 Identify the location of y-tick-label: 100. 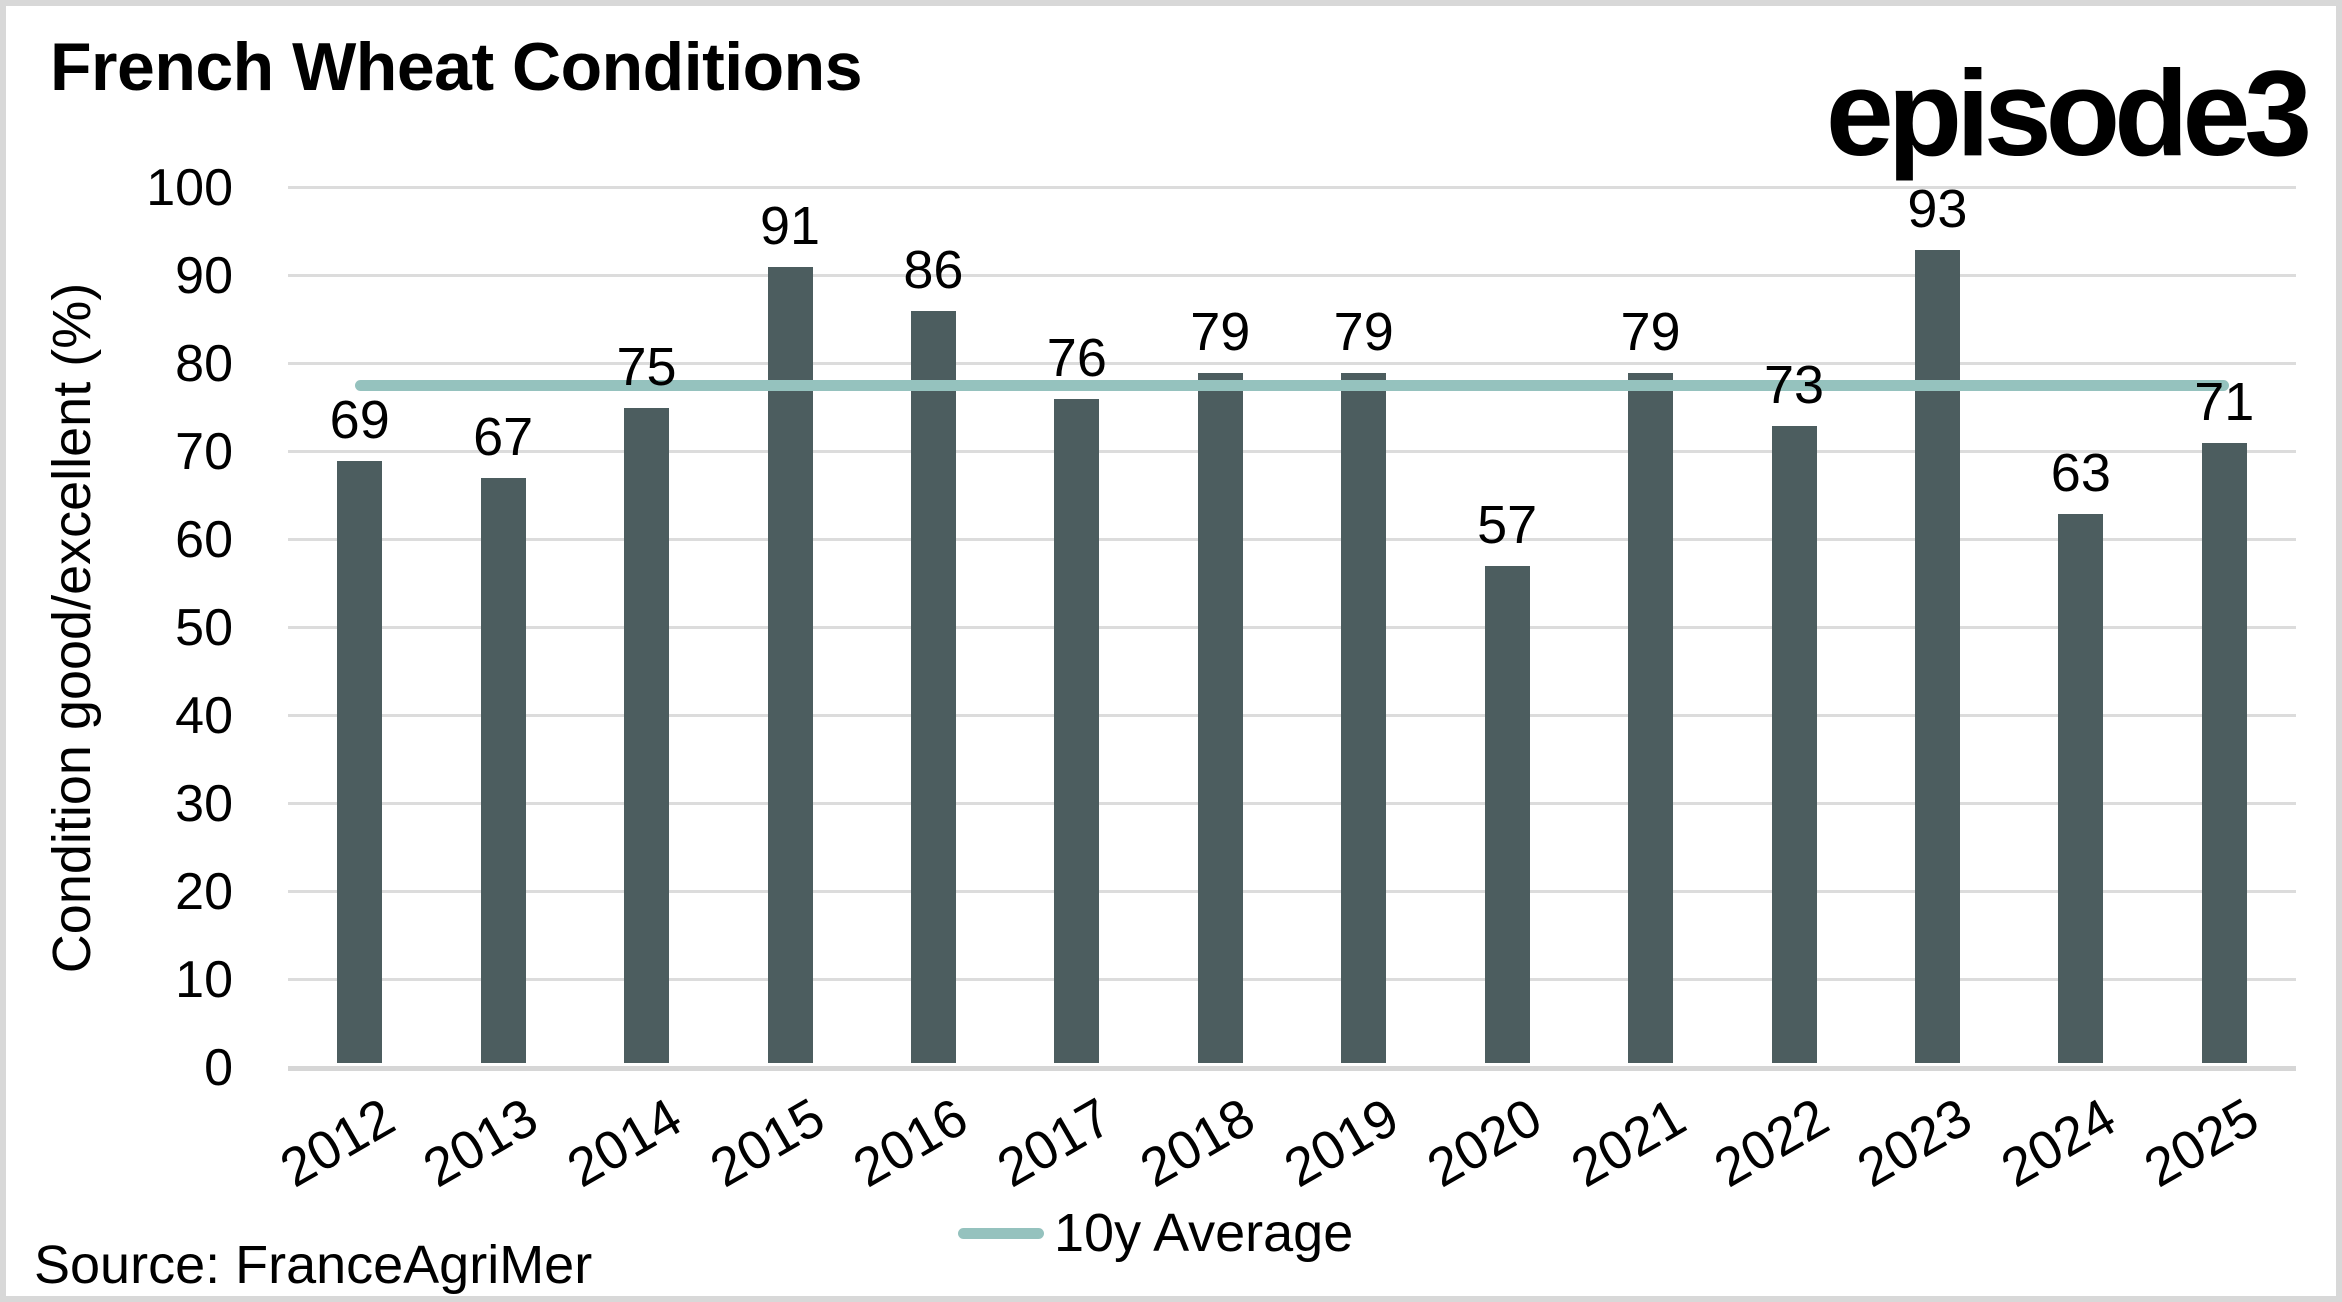
(189, 188).